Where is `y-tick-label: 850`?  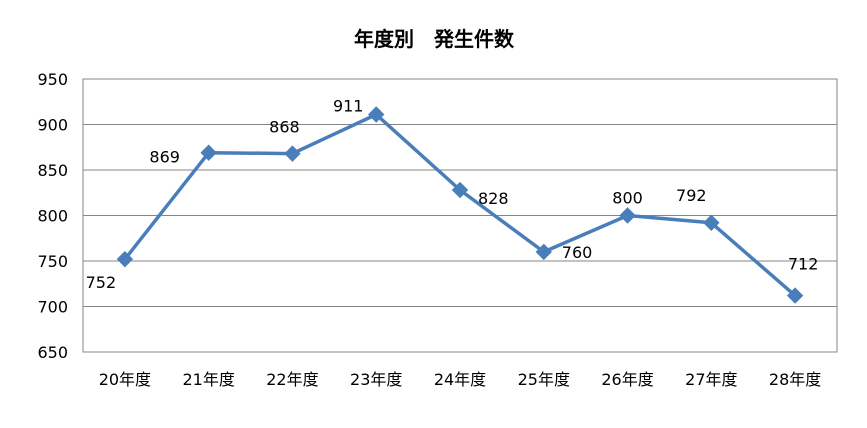
y-tick-label: 850 is located at coordinates (52, 170).